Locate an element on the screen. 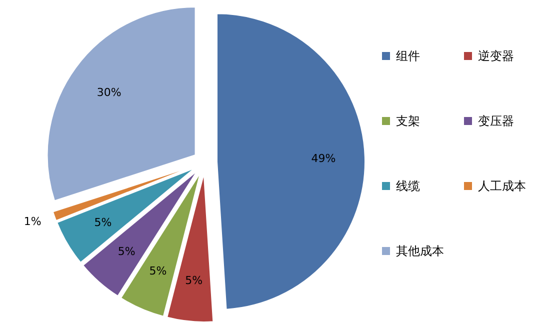 The width and height of the screenshot is (541, 326). legend-label: 其他成本 is located at coordinates (420, 251).